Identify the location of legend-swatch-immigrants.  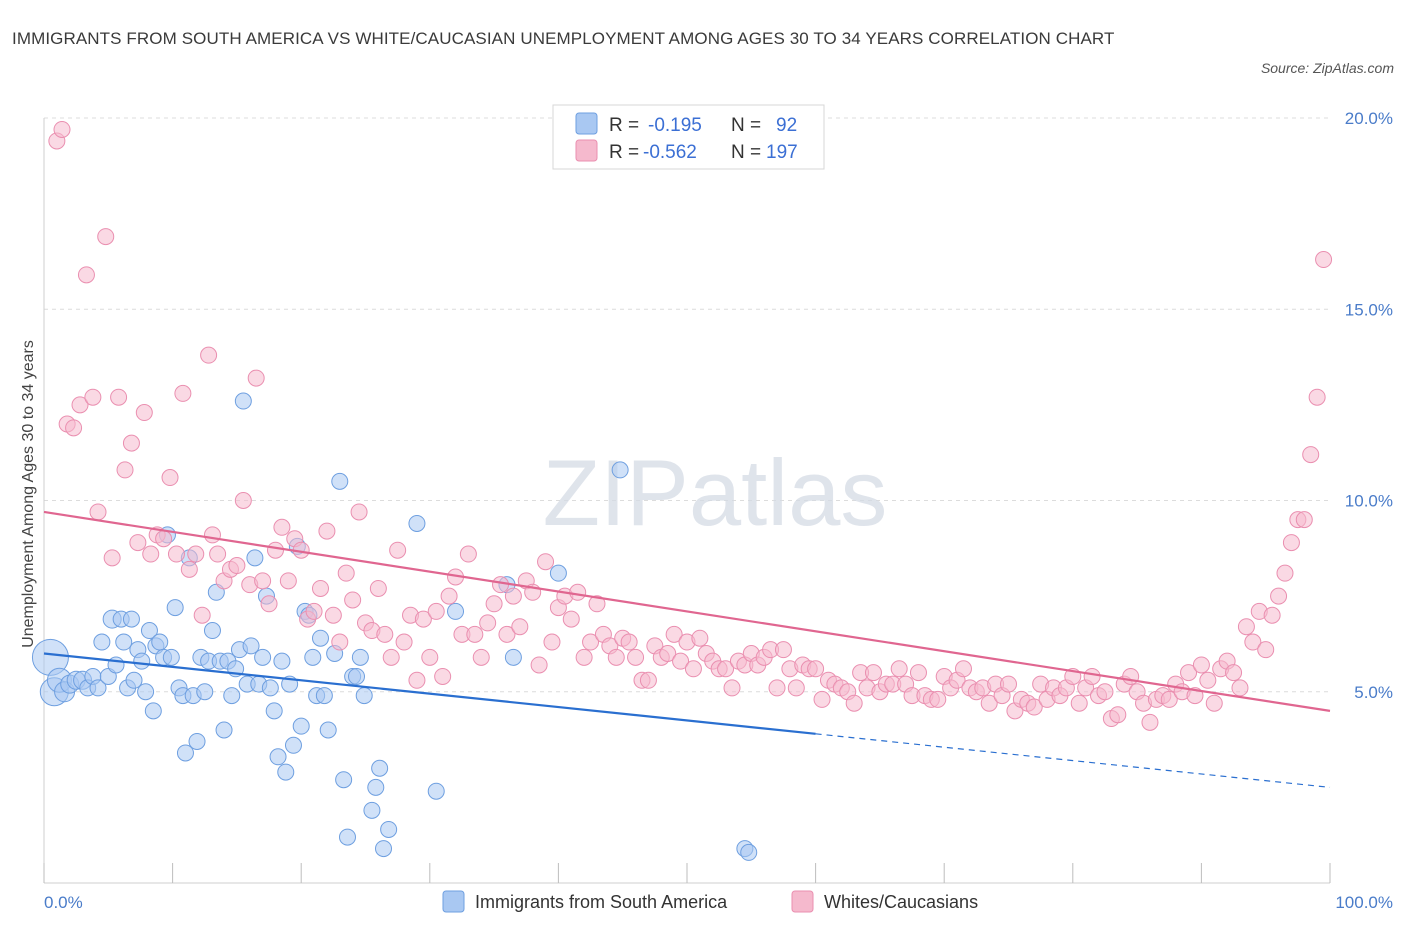
(453, 901).